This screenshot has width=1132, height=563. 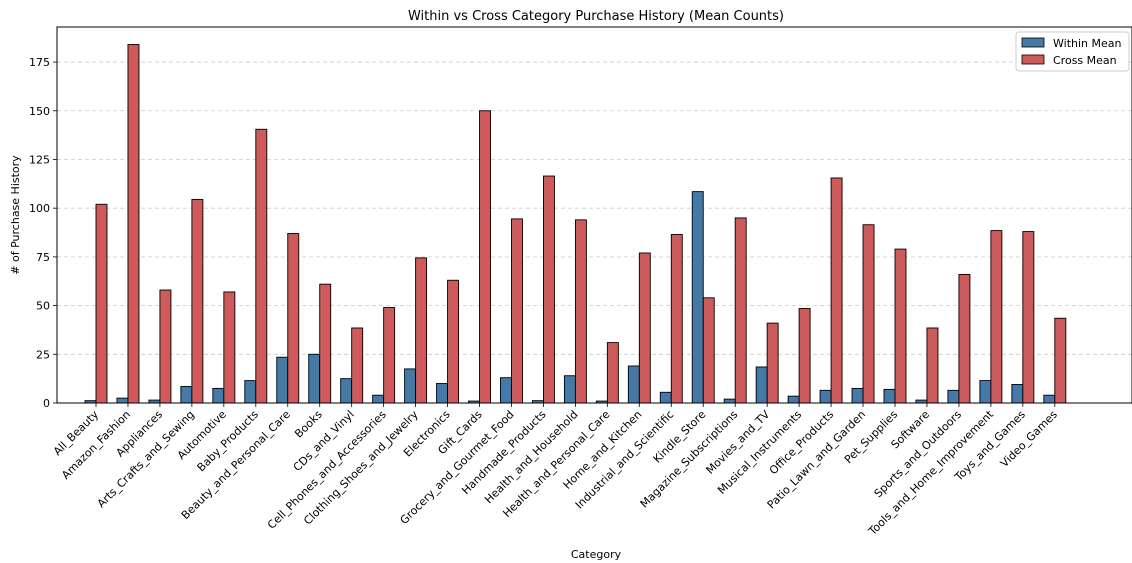 What do you see at coordinates (1072, 51) in the screenshot?
I see `legend: Within Mean Cross Mean` at bounding box center [1072, 51].